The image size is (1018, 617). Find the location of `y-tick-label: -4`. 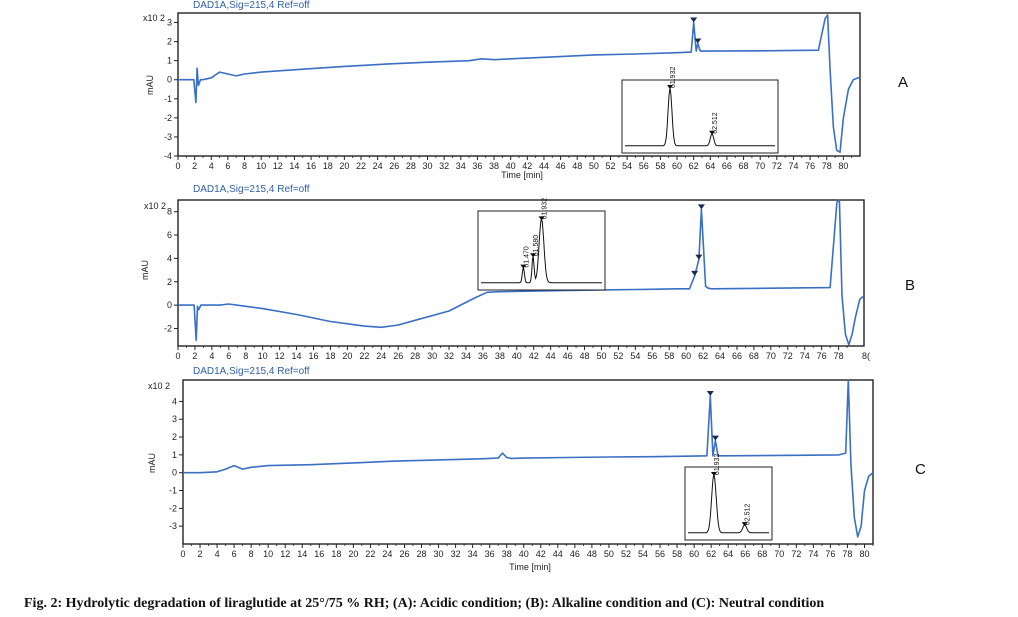

y-tick-label: -4 is located at coordinates (168, 156).